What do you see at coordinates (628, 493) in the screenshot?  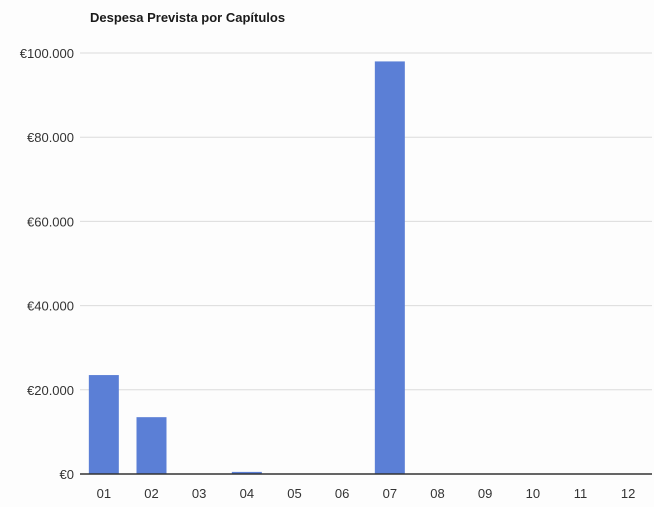 I see `x-tick-label-12: 12` at bounding box center [628, 493].